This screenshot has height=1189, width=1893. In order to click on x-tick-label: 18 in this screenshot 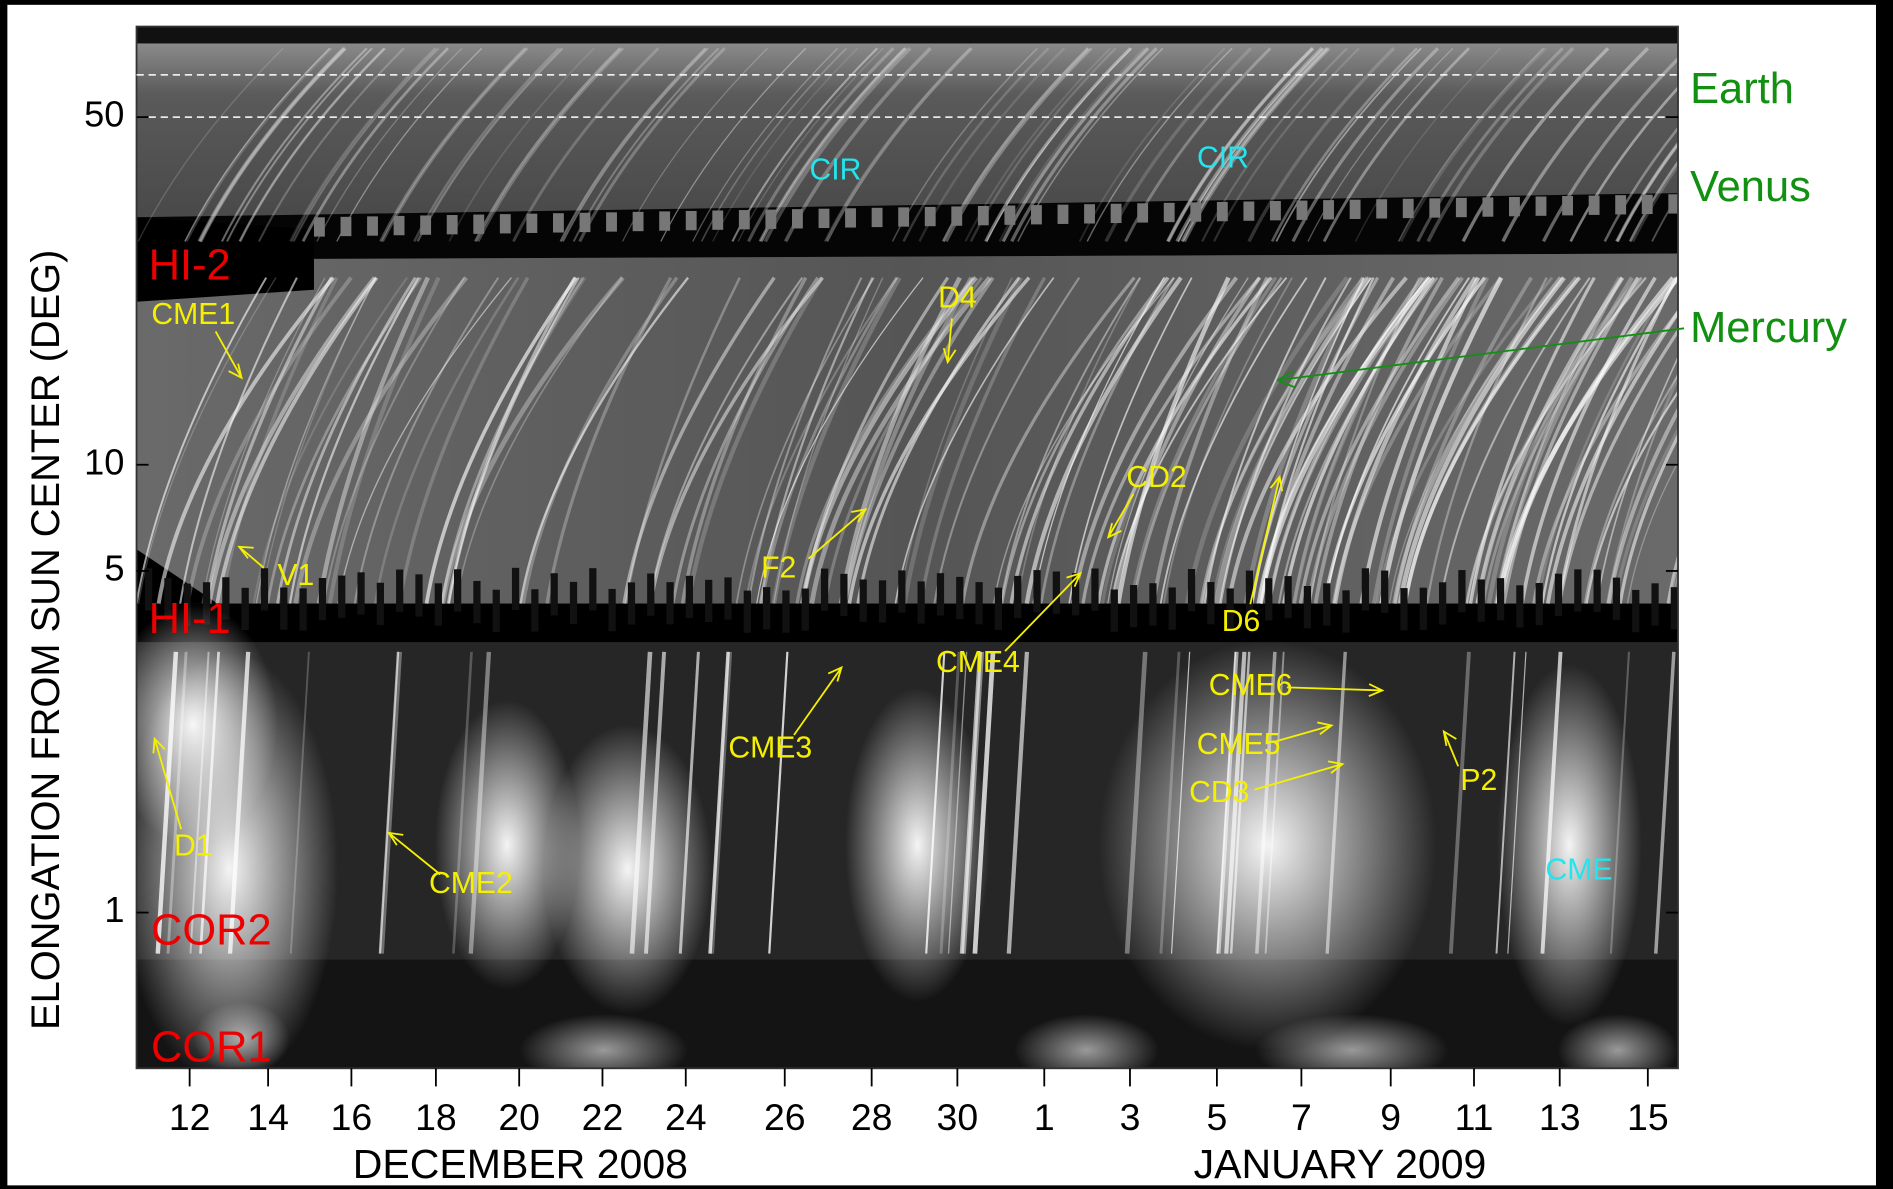, I will do `click(436, 1117)`.